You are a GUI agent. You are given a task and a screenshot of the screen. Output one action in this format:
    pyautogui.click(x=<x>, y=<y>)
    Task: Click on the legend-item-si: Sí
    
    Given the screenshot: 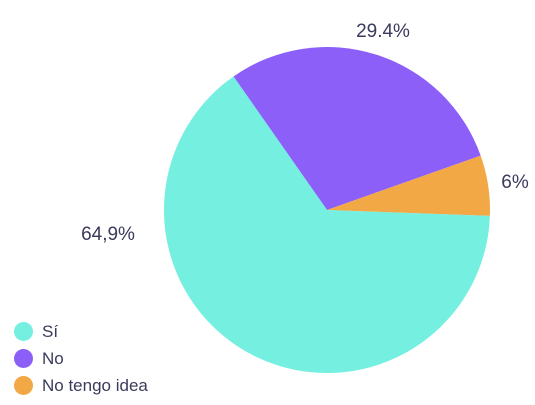 What is the action you would take?
    pyautogui.click(x=81, y=331)
    